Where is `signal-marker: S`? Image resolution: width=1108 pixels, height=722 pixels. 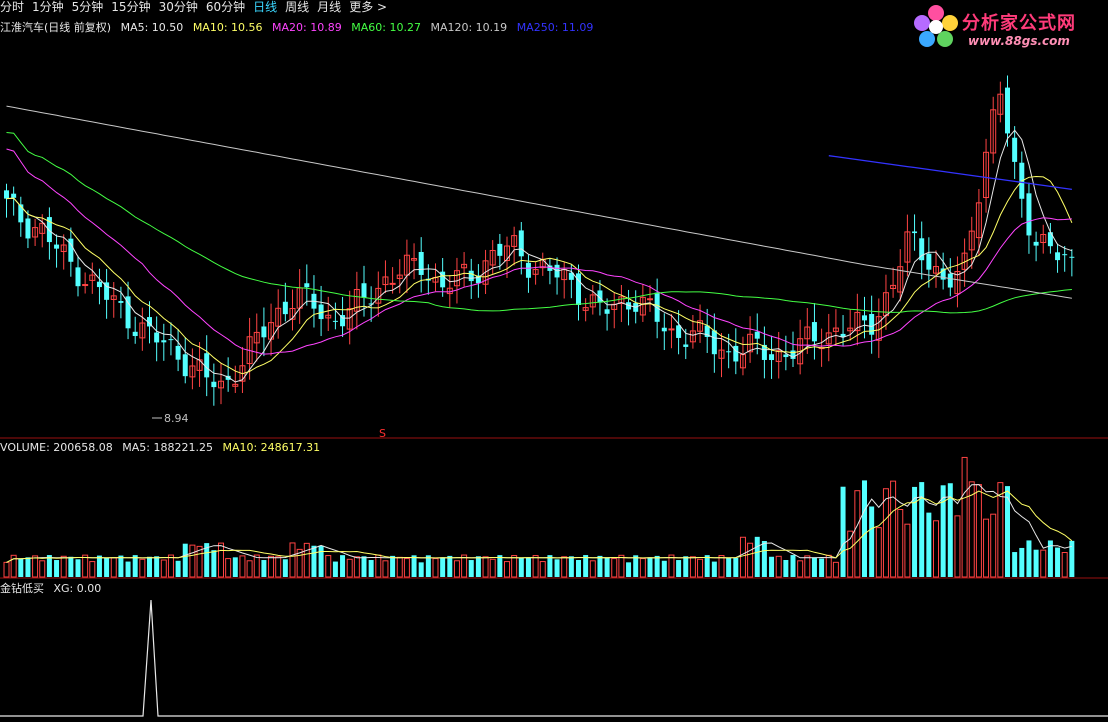
signal-marker: S is located at coordinates (382, 433).